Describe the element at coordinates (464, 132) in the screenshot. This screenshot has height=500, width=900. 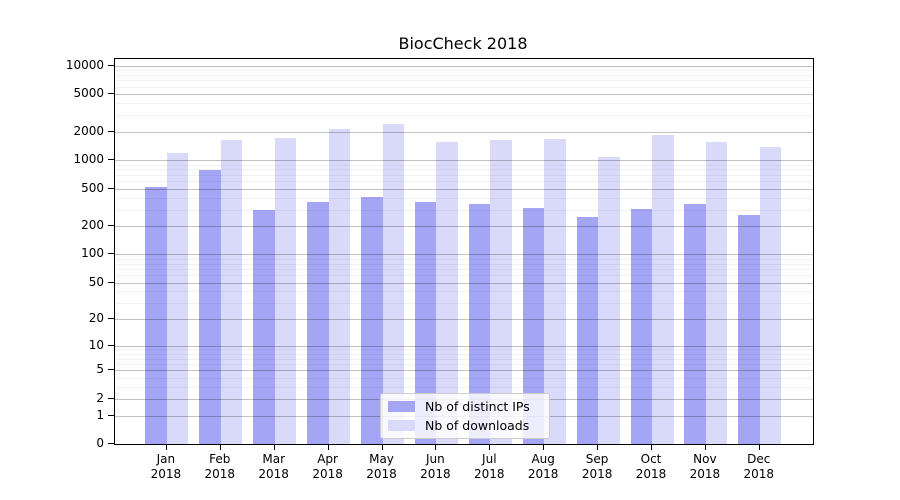
I see `gridline-major-2000` at that location.